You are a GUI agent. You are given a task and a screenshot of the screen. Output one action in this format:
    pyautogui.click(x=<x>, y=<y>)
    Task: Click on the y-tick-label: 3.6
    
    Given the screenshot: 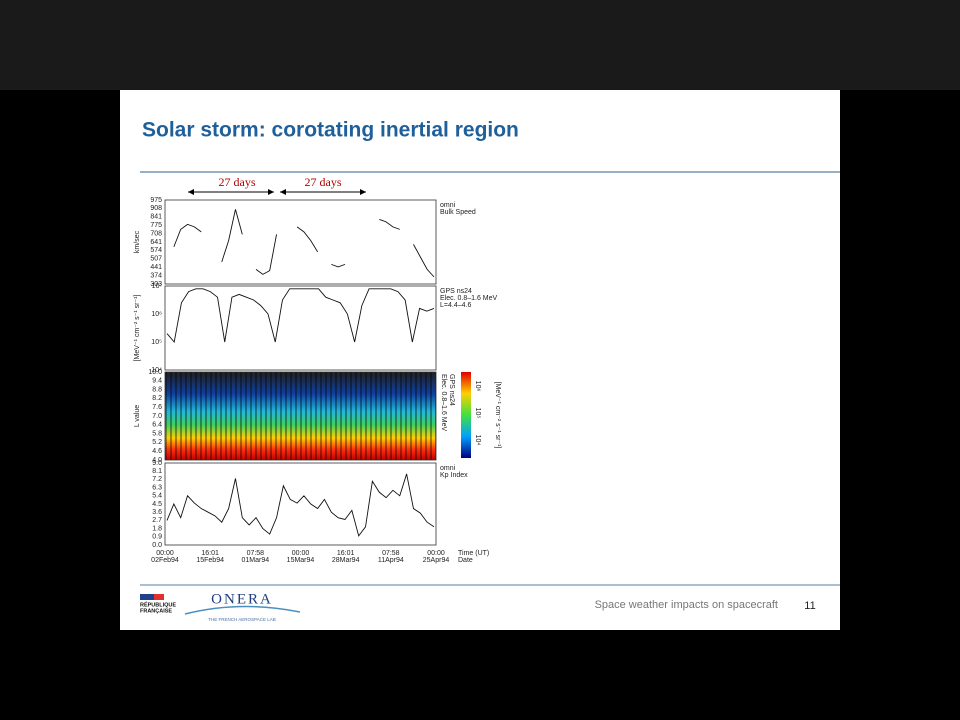 What is the action you would take?
    pyautogui.click(x=157, y=512)
    